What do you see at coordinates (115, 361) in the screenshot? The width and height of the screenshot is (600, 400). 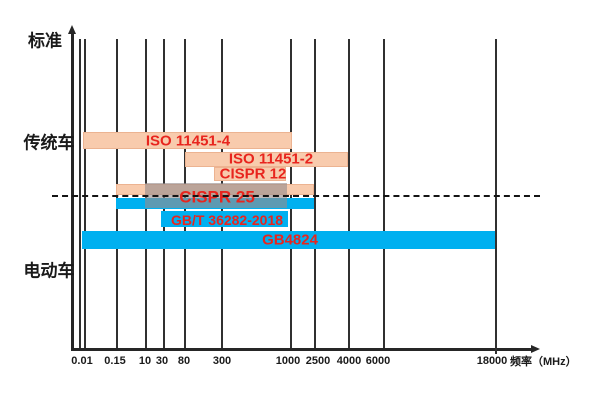 I see `x-tick-label: 0.15` at bounding box center [115, 361].